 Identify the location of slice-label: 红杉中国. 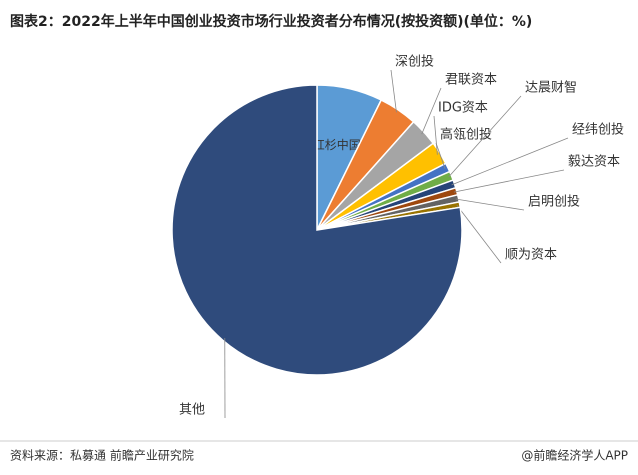
(337, 144).